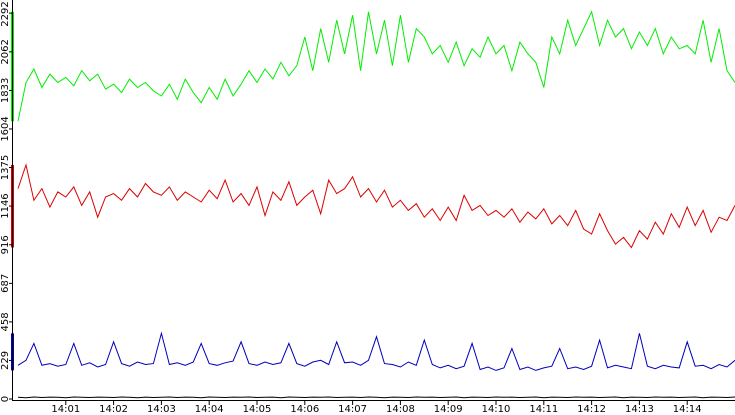 The height and width of the screenshot is (415, 735). I want to click on y-tick-label: 229, so click(5, 360).